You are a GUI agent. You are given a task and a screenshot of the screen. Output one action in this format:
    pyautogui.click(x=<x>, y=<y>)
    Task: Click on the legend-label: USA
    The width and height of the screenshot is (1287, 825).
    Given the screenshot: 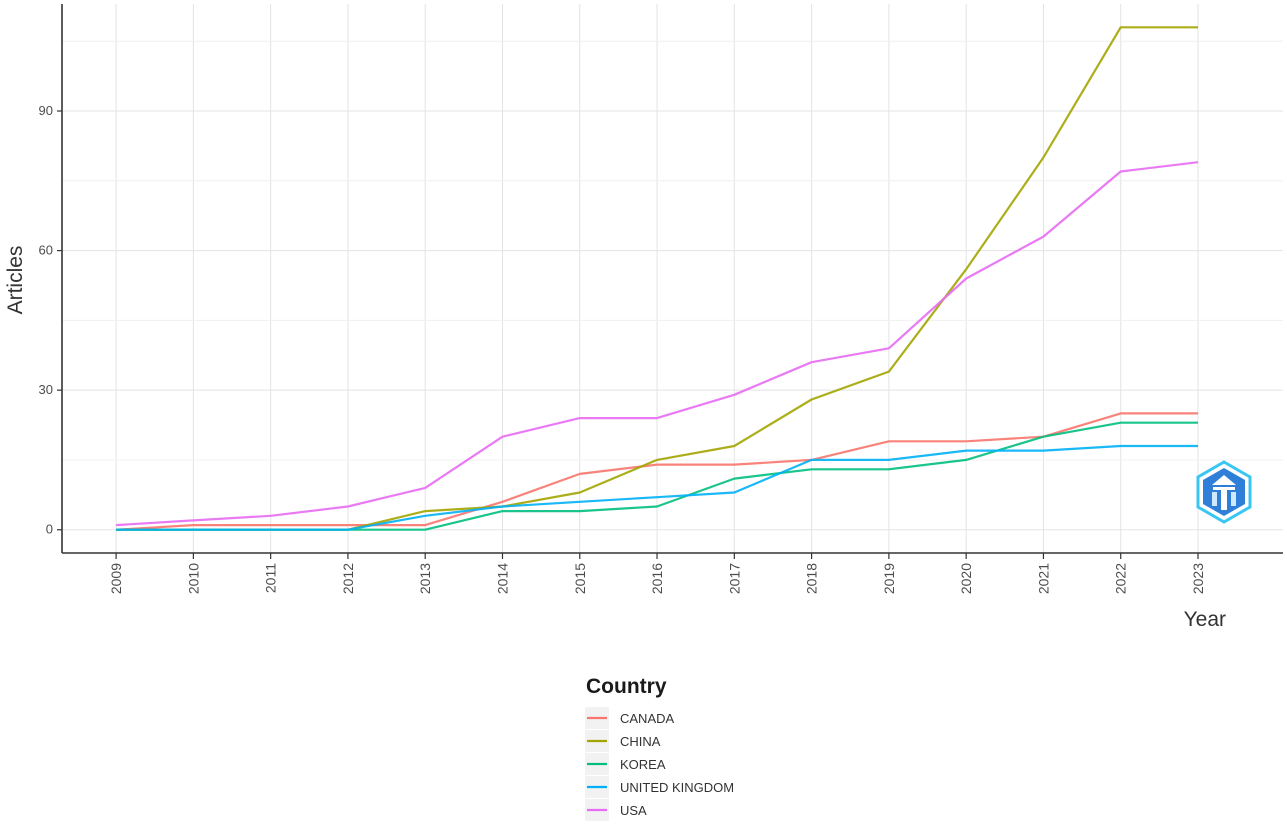 What is the action you would take?
    pyautogui.click(x=633, y=810)
    